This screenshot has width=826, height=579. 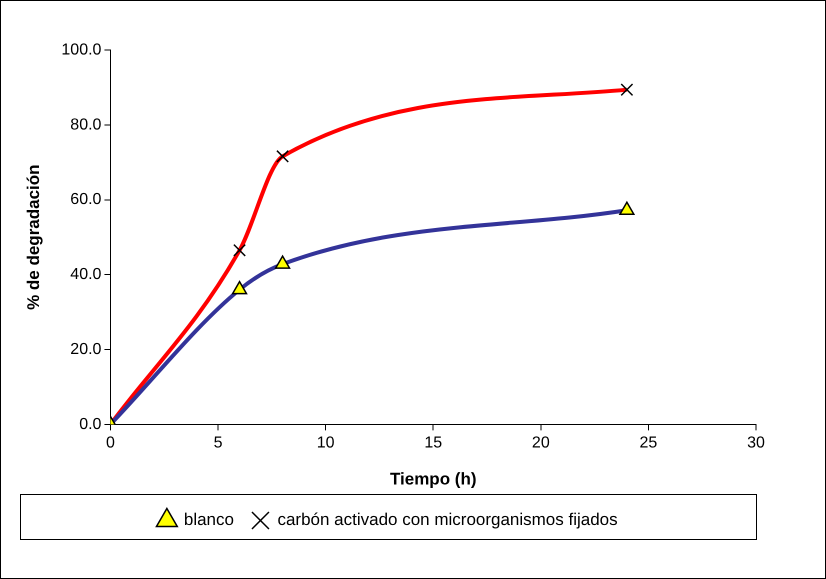 What do you see at coordinates (86, 125) in the screenshot?
I see `y-tick-label: 80.0` at bounding box center [86, 125].